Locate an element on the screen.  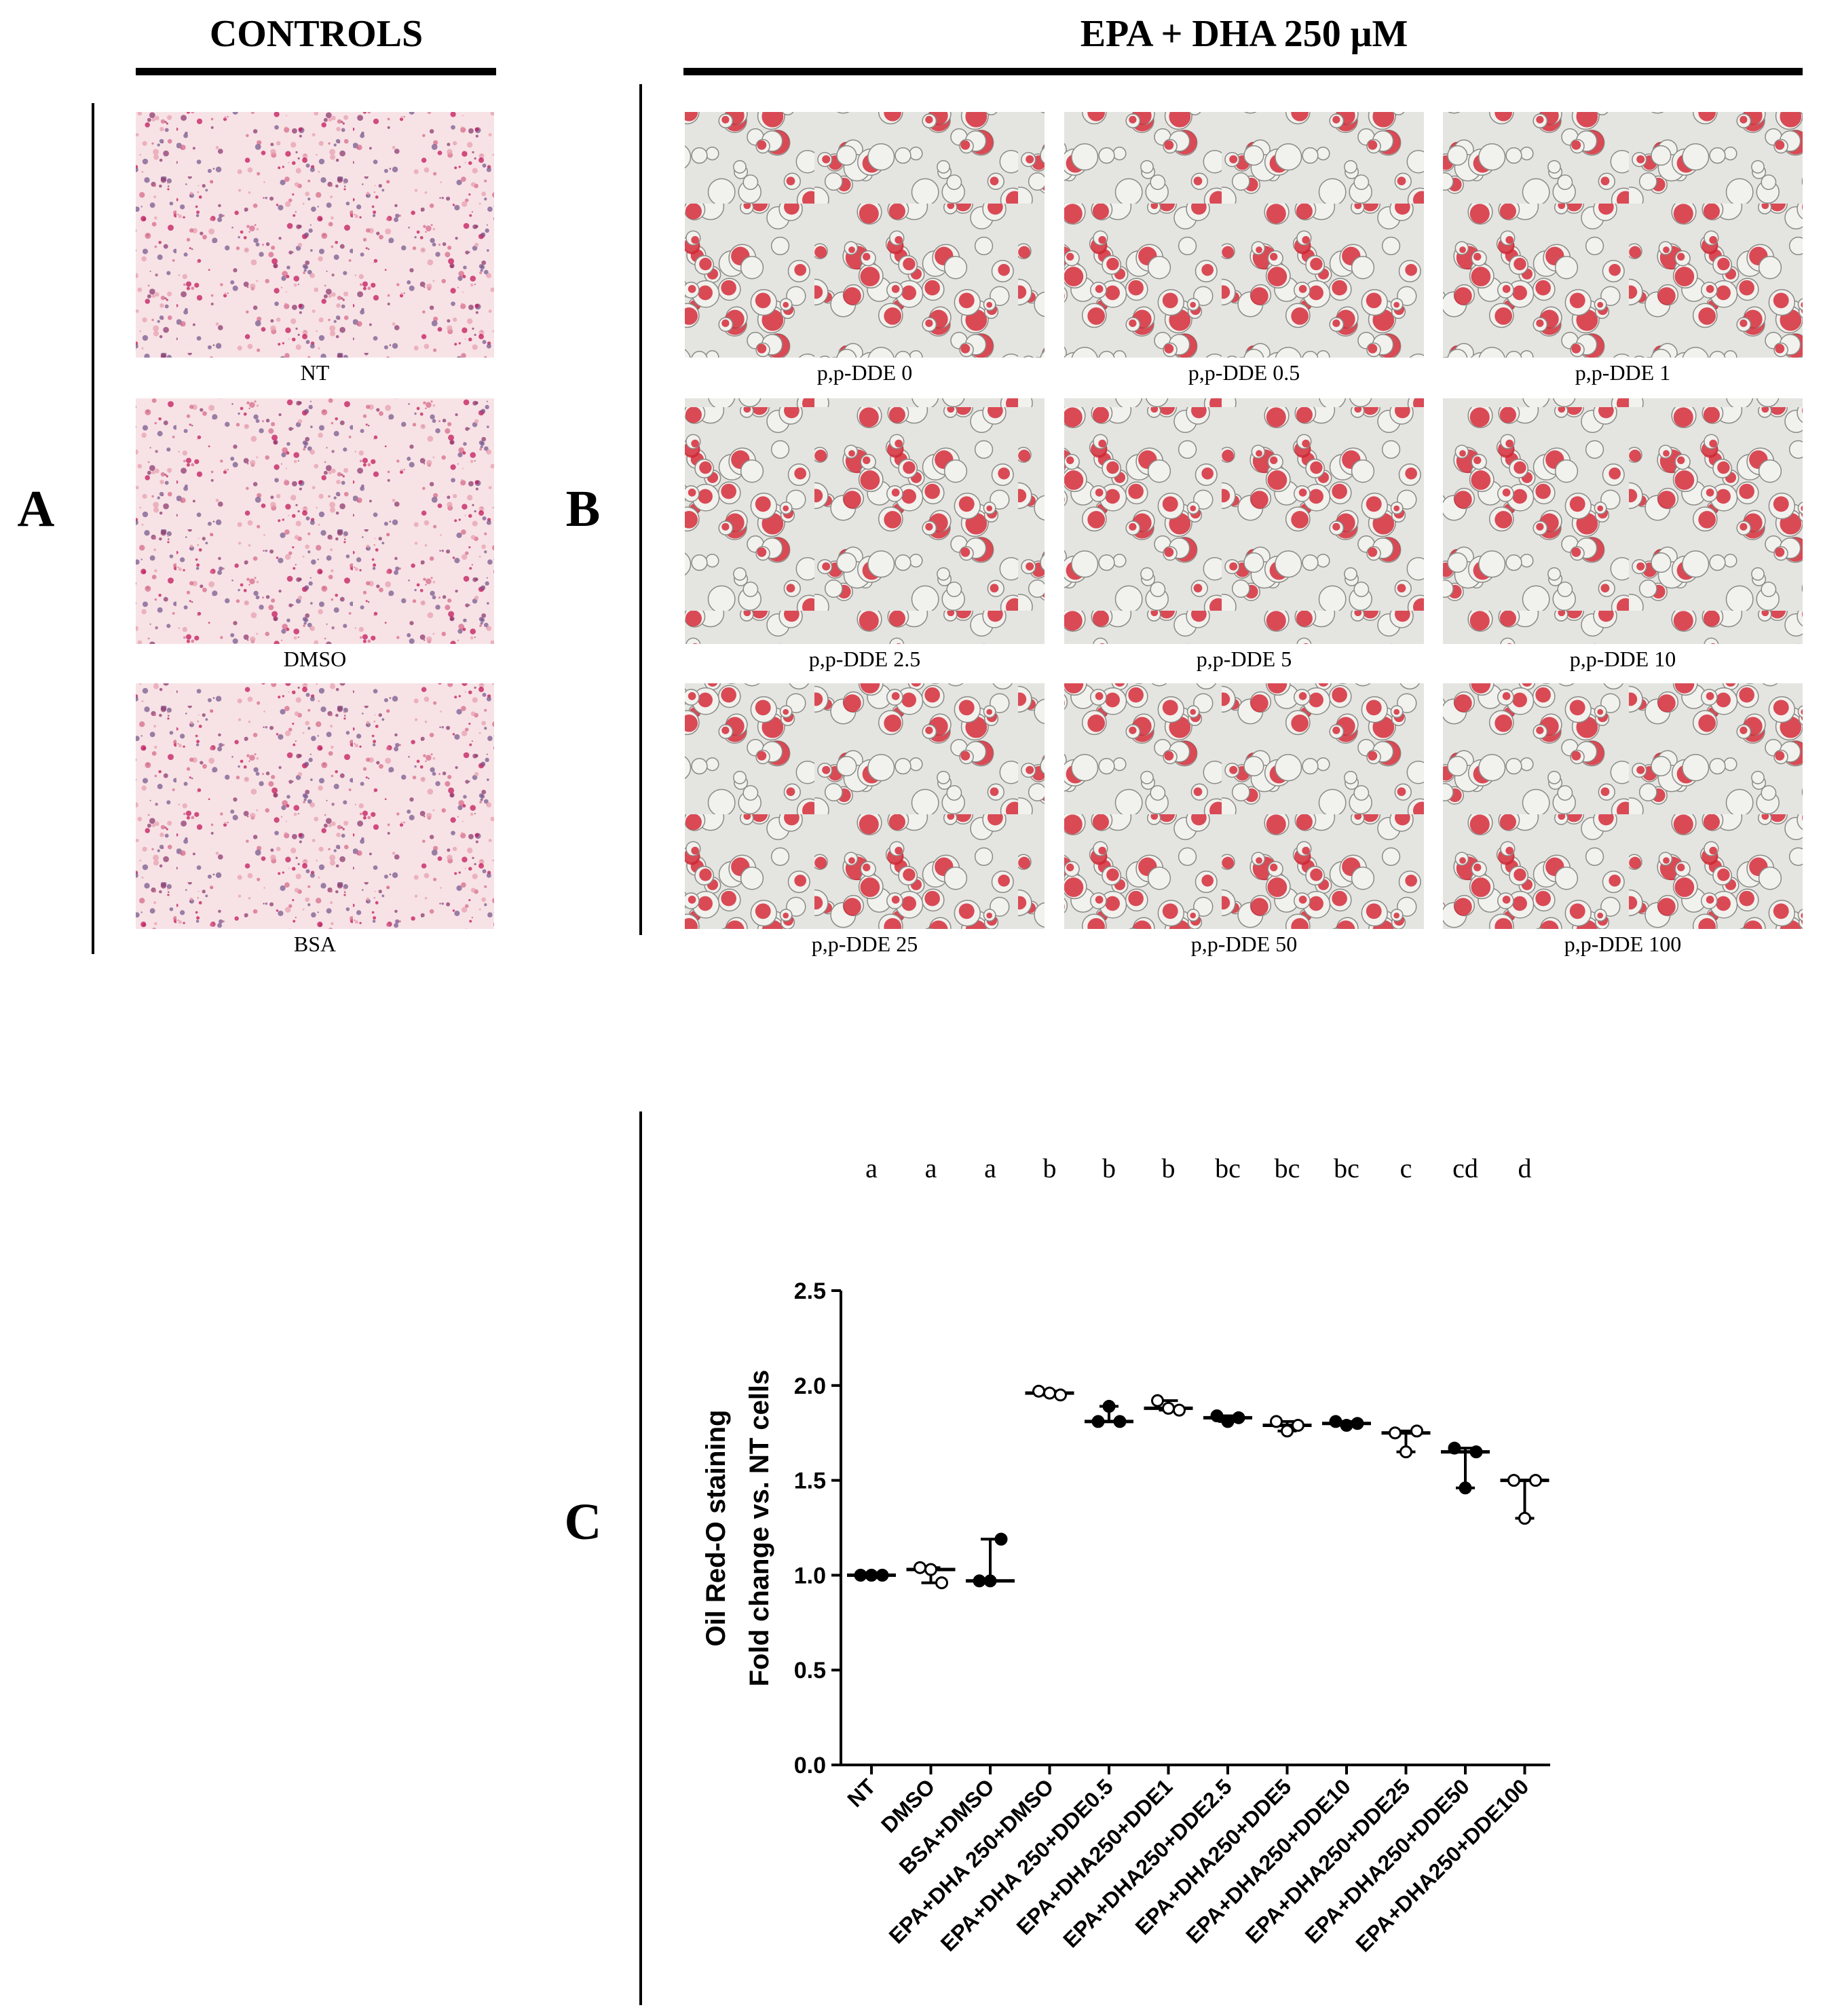
image-caption: p,p-DDE 10 is located at coordinates (1623, 659).